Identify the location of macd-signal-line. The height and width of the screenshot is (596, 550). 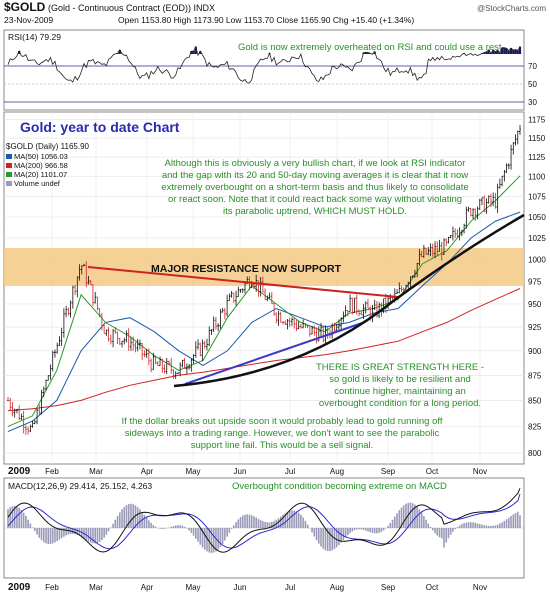
(264, 521).